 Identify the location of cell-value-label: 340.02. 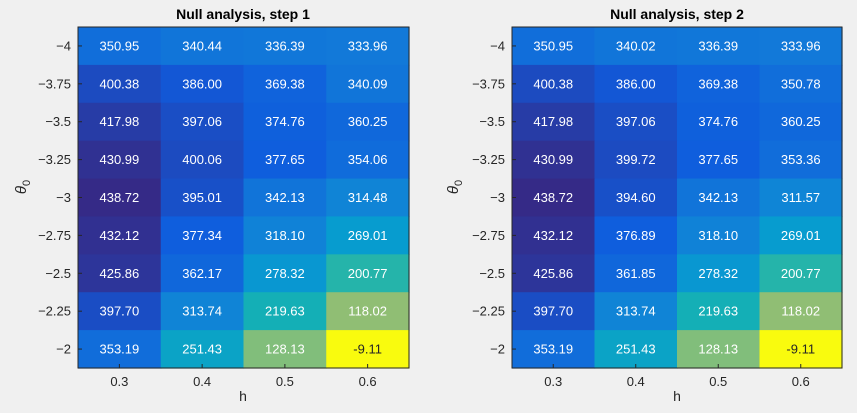
(636, 45).